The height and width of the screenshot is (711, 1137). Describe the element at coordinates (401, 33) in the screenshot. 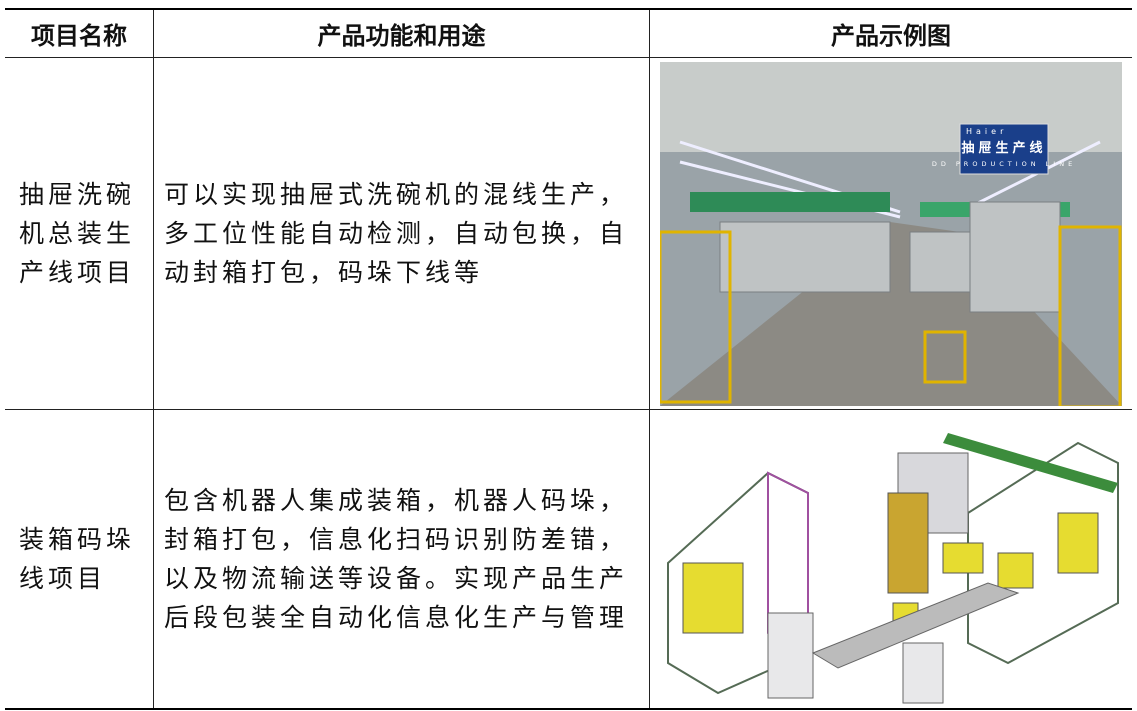

I see `header-cell: 产品功能和用途` at that location.